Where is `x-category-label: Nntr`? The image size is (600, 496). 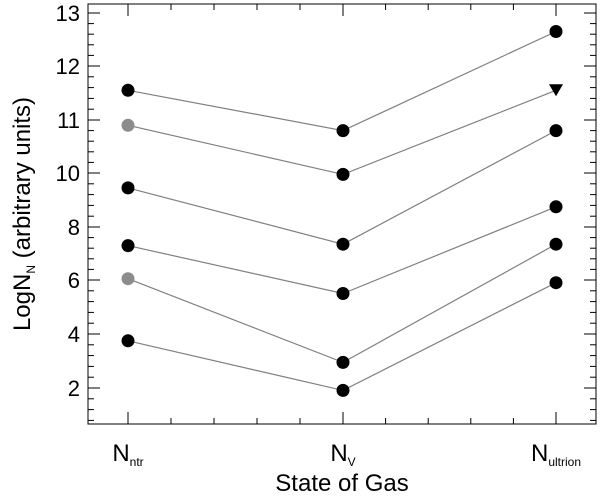 x-category-label: Nntr is located at coordinates (127, 454).